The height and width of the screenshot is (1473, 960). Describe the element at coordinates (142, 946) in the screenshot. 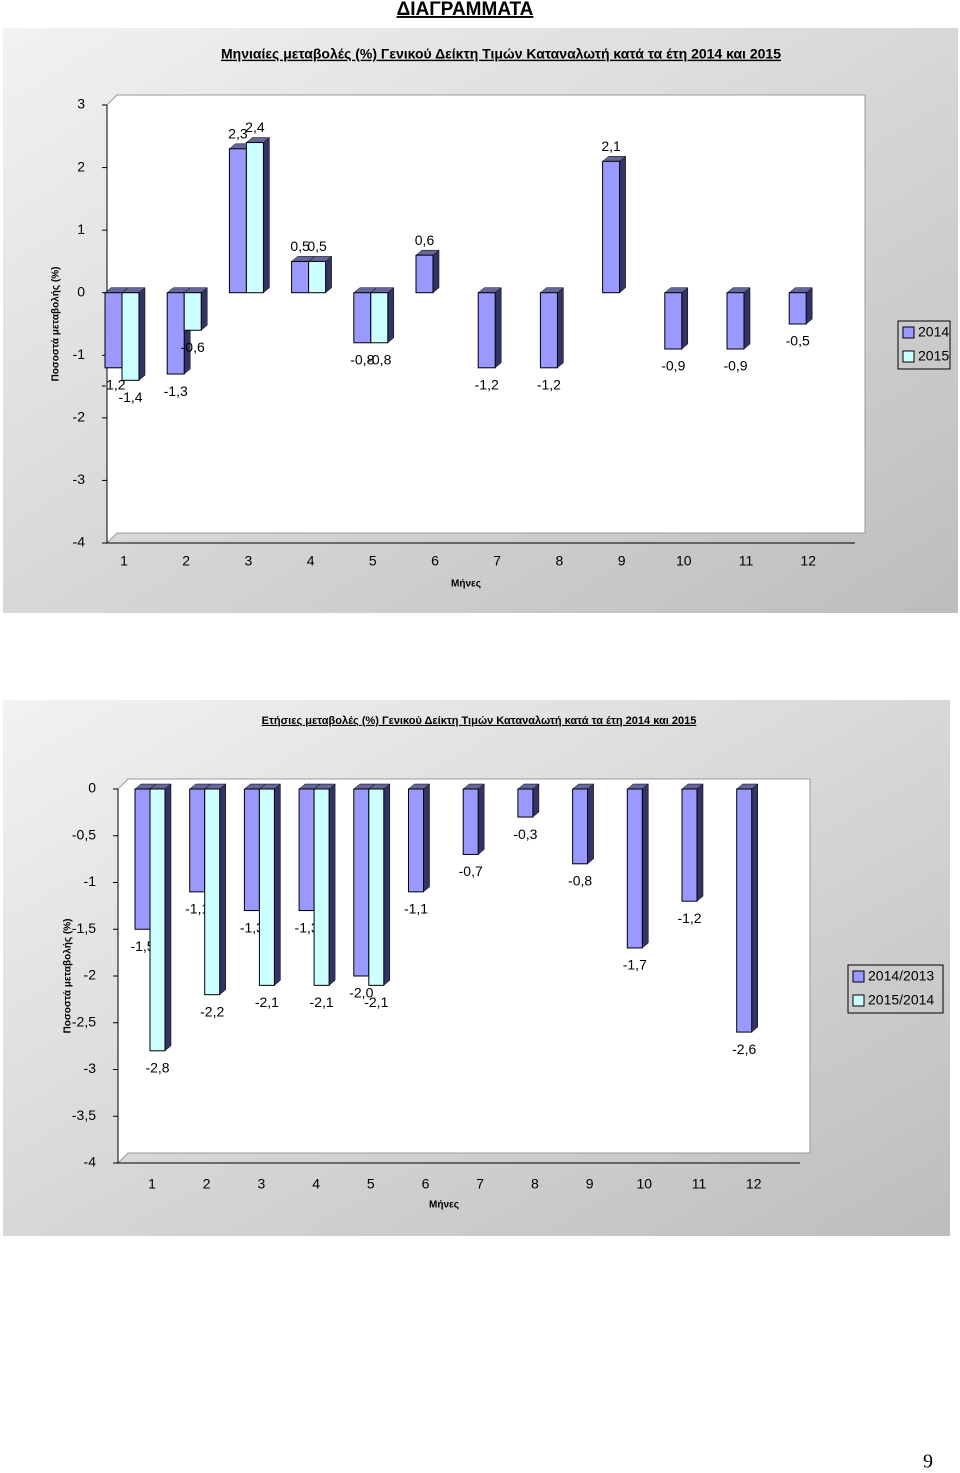

I see `data-label: -1,5` at that location.